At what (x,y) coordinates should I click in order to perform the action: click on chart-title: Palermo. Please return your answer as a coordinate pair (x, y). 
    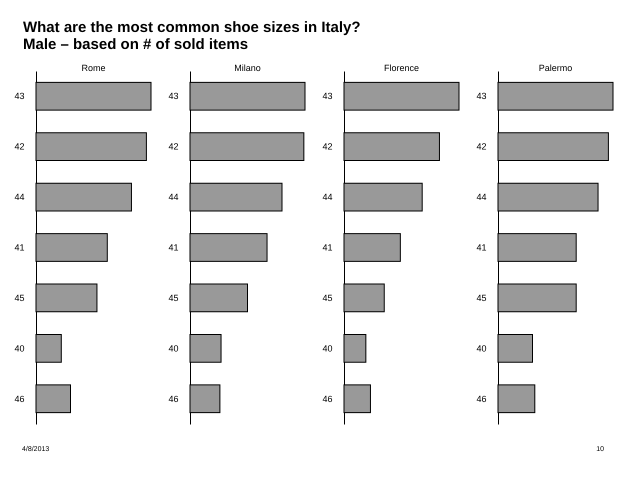
    Looking at the image, I should click on (555, 68).